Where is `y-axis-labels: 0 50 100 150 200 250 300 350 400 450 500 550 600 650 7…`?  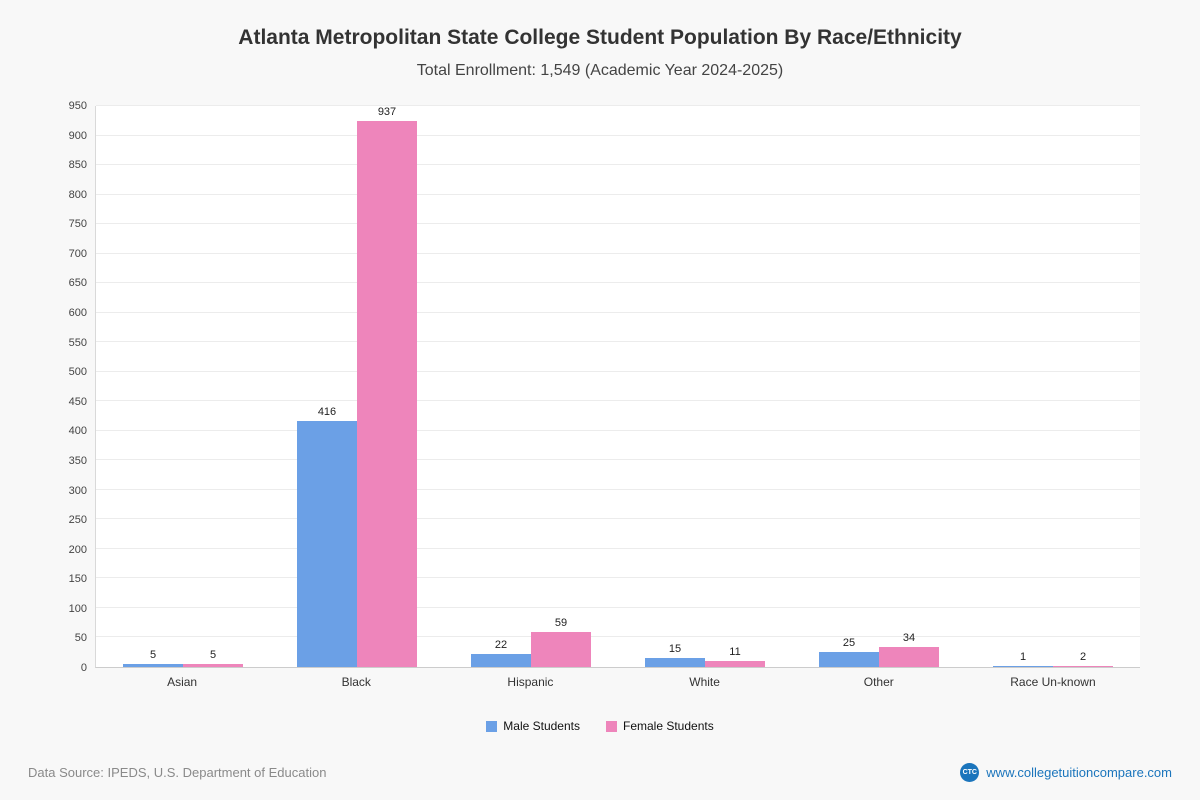 y-axis-labels: 0 50 100 150 200 250 300 350 400 450 500 550 600 650 7… is located at coordinates (62, 387).